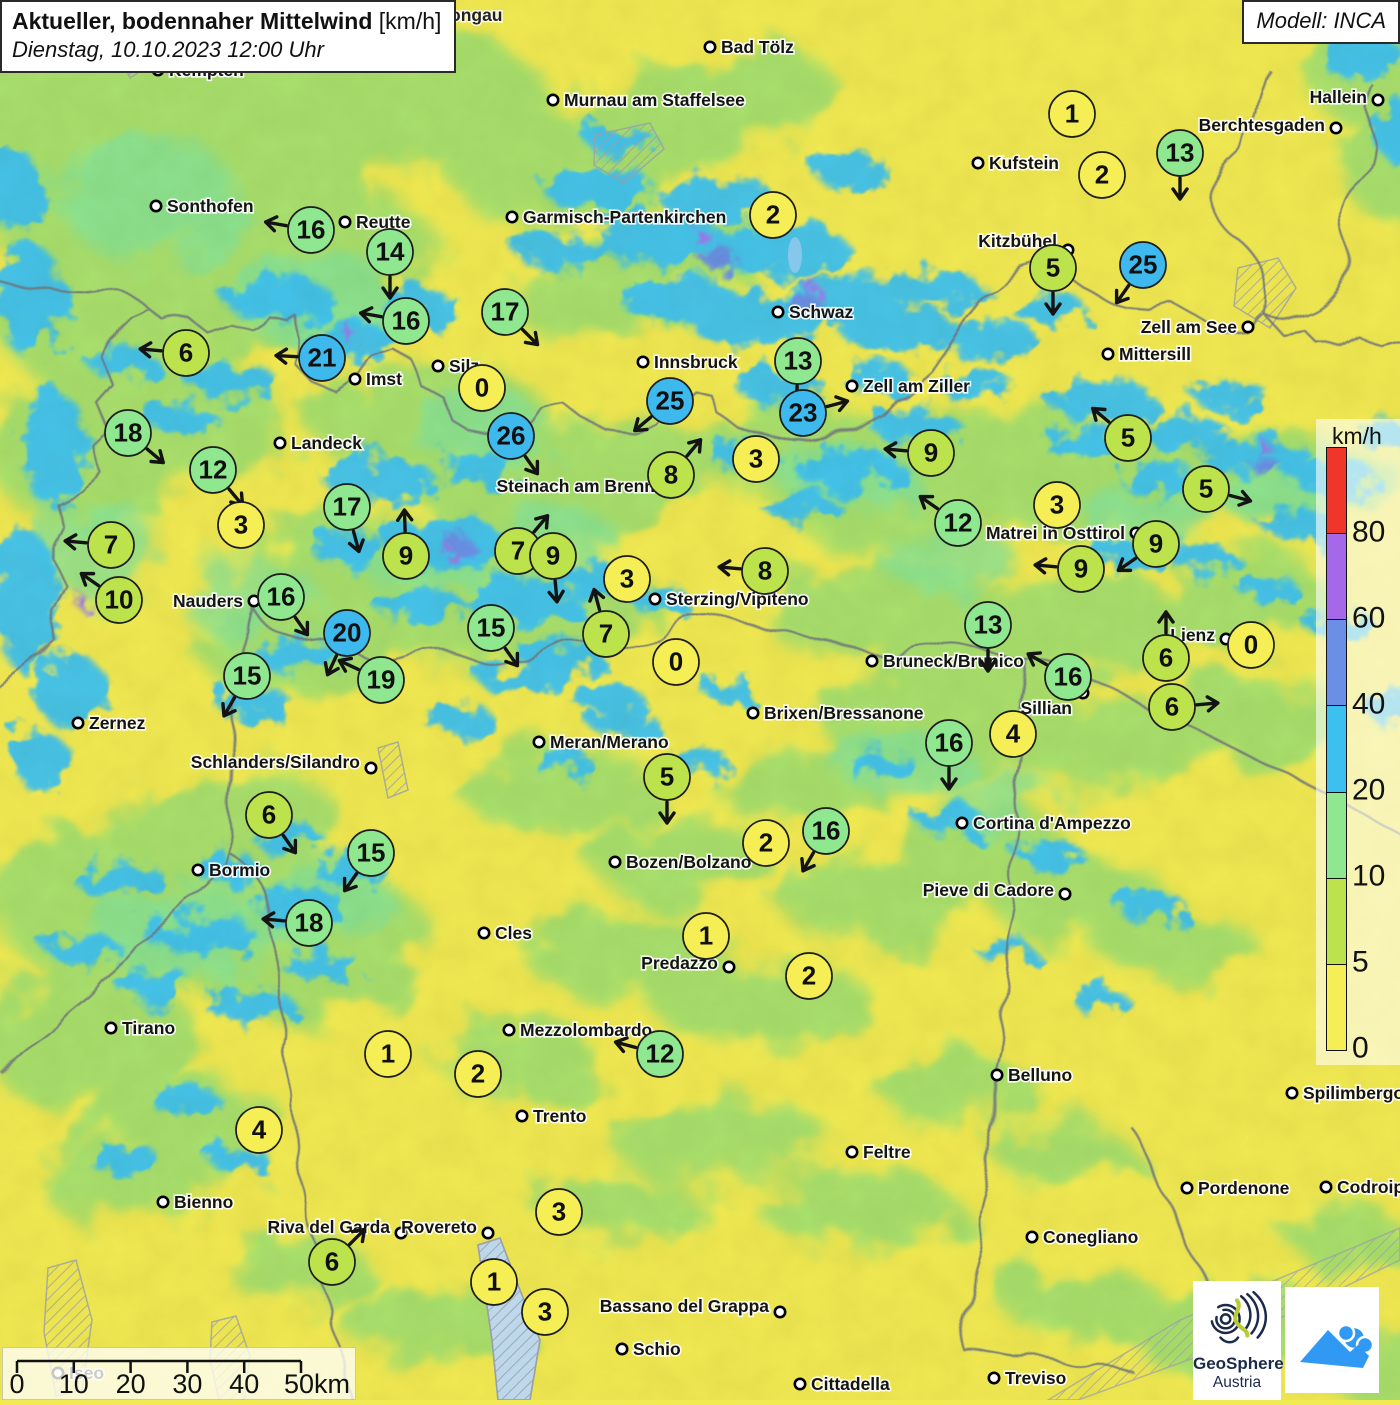  What do you see at coordinates (1359, 1187) in the screenshot?
I see `city-codroipo: Codroipo` at bounding box center [1359, 1187].